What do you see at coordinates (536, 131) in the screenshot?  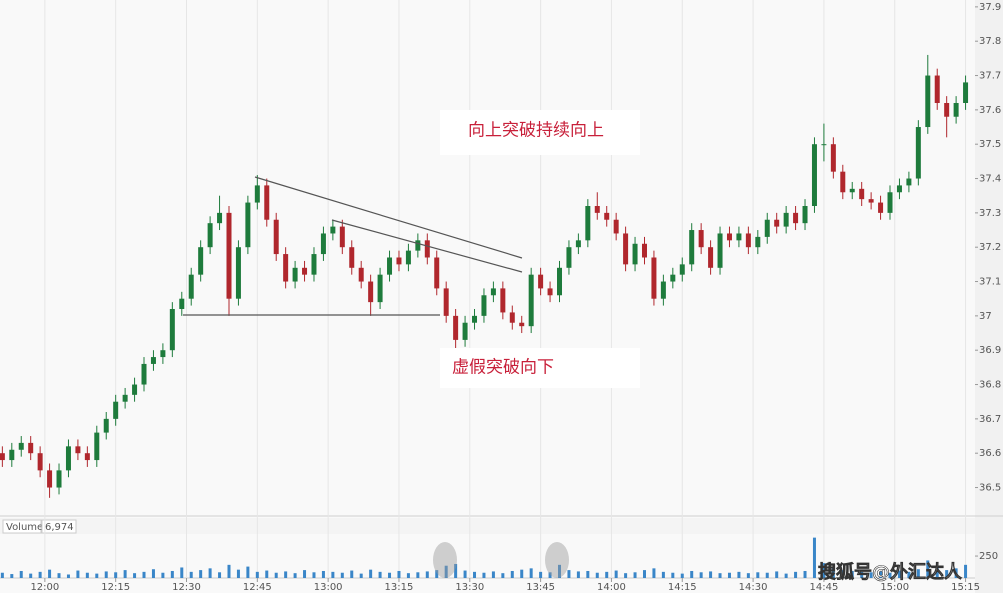 I see `annotation: 向上突破持续向上` at bounding box center [536, 131].